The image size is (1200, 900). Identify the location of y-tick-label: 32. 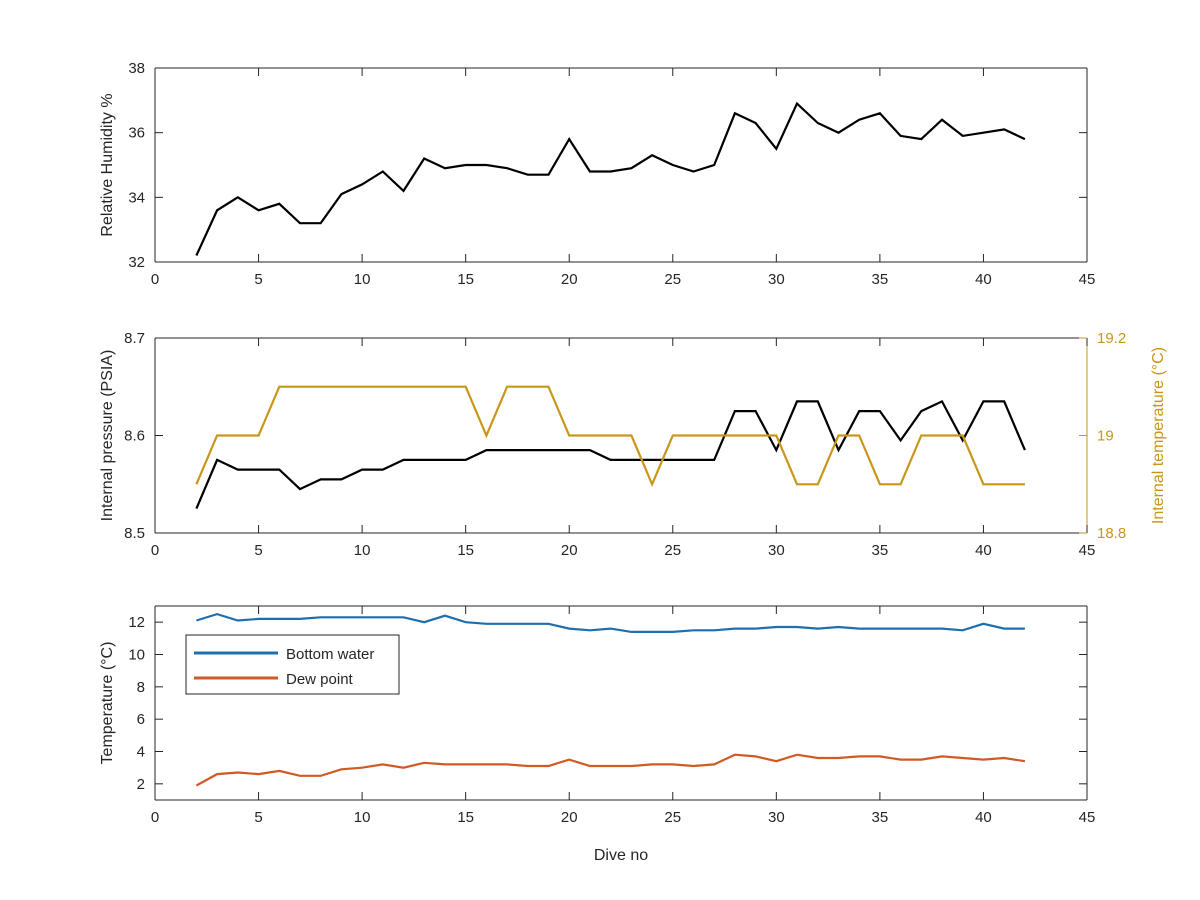
(136, 262).